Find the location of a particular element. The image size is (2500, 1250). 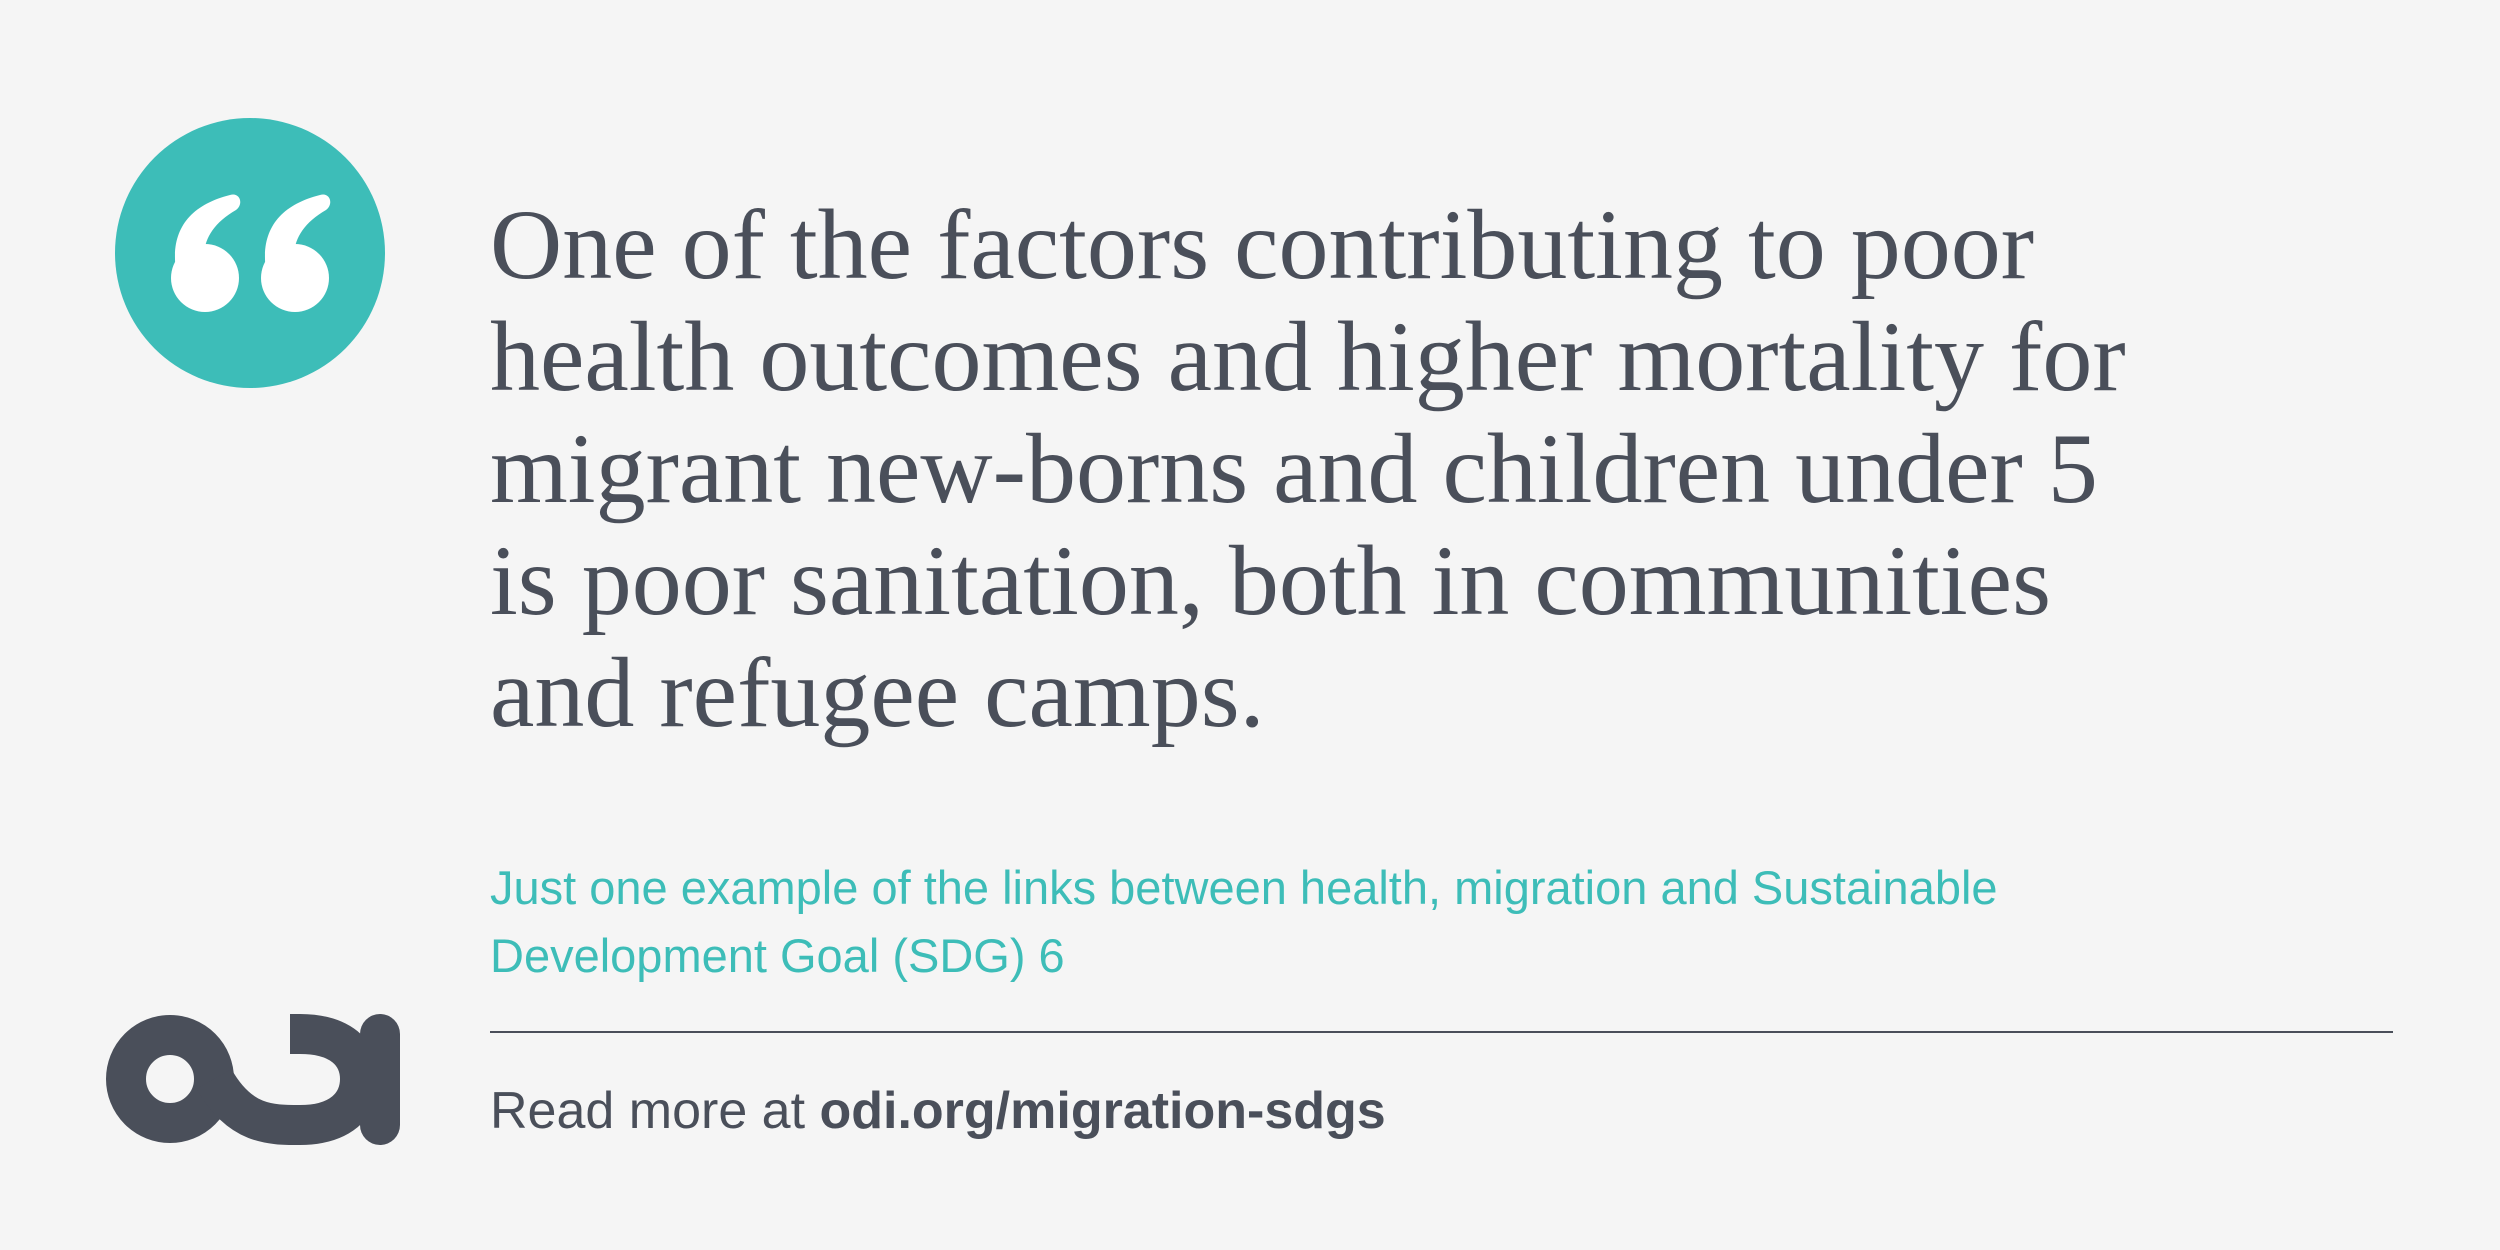

quote-line: is poor sanitation, both in communities is located at coordinates (1270, 580).